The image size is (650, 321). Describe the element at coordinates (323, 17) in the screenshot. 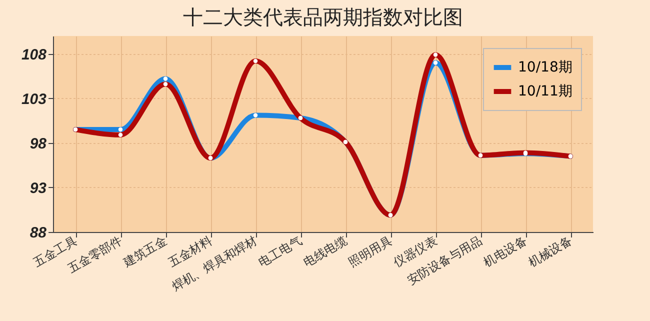

I see `chart-title: 十二大类代表品两期指数对比图` at that location.